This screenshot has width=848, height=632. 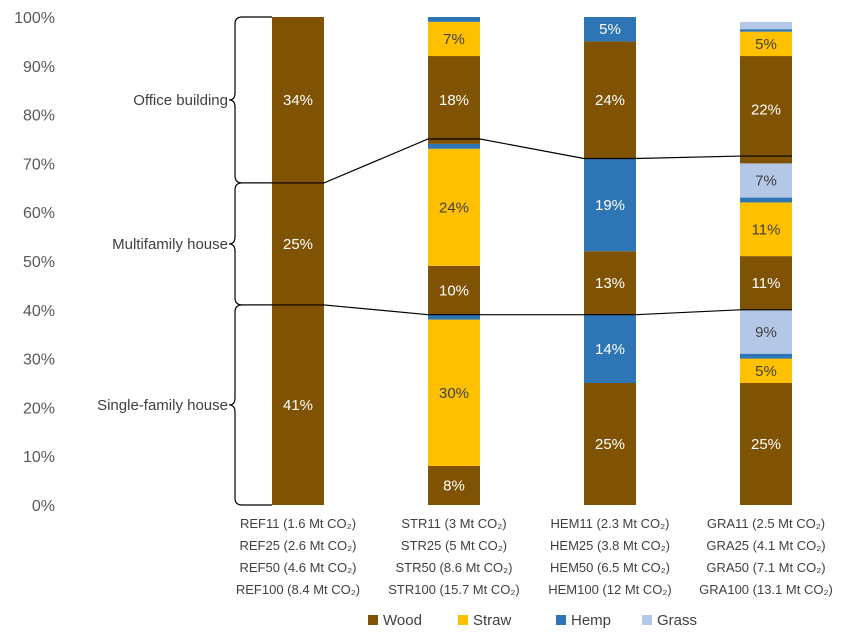 What do you see at coordinates (162, 405) in the screenshot?
I see `building-type-label: Single-family house` at bounding box center [162, 405].